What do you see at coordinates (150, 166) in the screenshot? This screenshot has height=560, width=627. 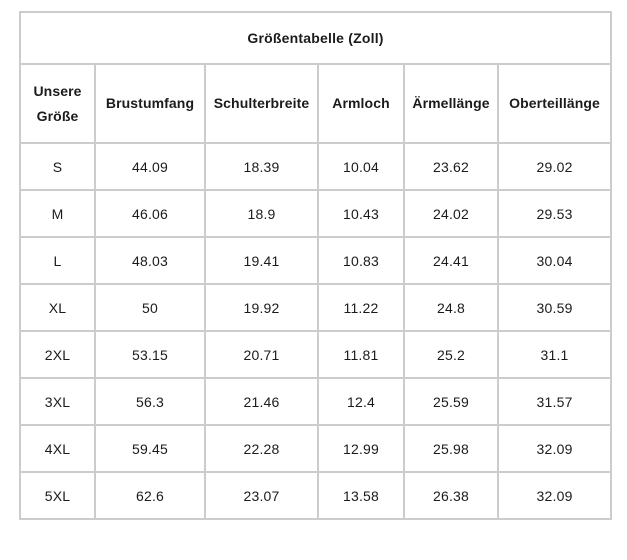 I see `value-cell: 44.09` at bounding box center [150, 166].